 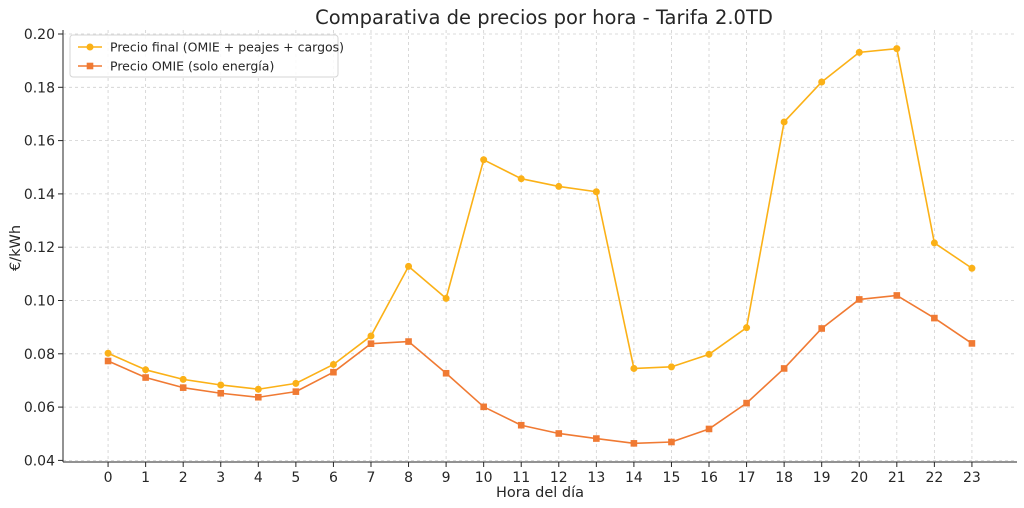 What do you see at coordinates (39, 301) in the screenshot?
I see `y-tick-label: 0.10` at bounding box center [39, 301].